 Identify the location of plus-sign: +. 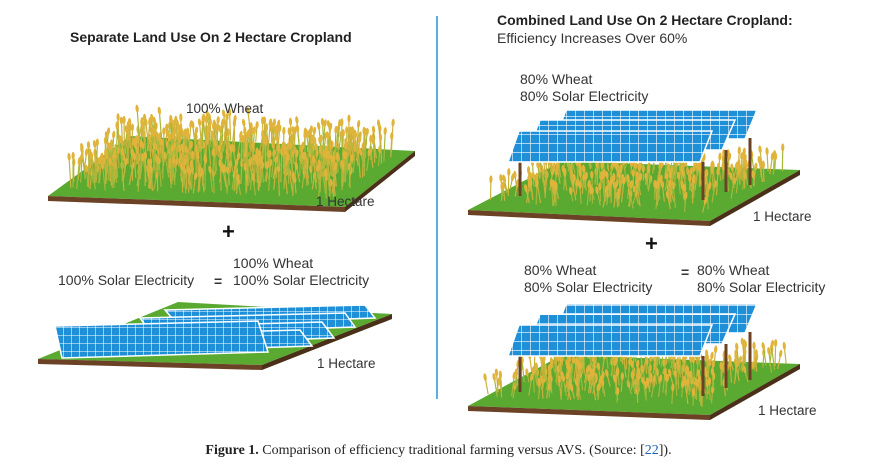
(228, 231).